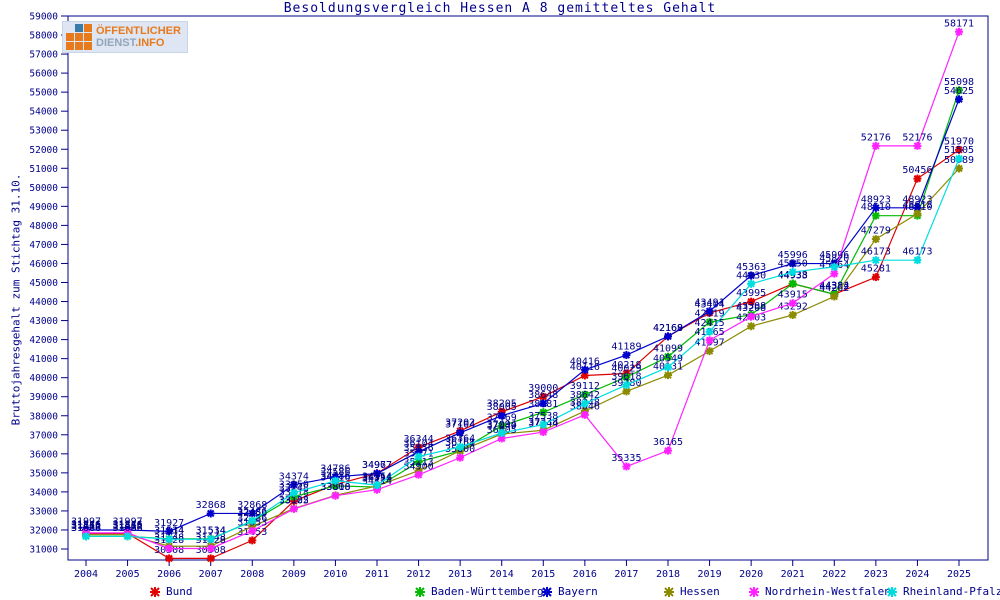 This screenshot has width=1000, height=600. What do you see at coordinates (43, 550) in the screenshot?
I see `y-tick-label: 31000` at bounding box center [43, 550].